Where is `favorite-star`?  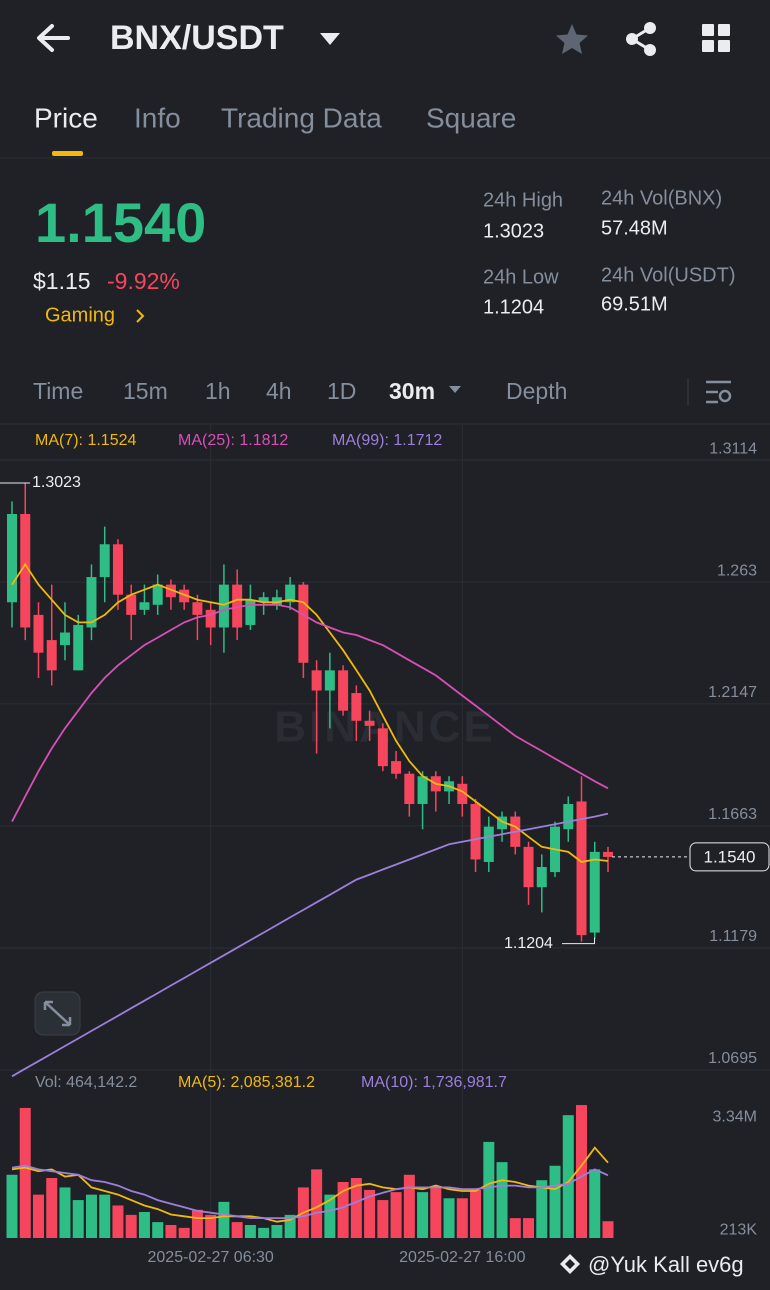
favorite-star is located at coordinates (572, 39).